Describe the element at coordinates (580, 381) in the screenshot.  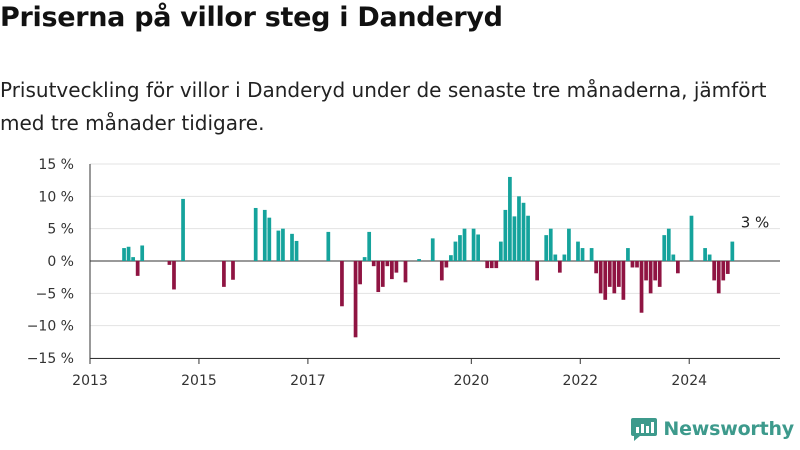
I see `x-tick-label: 2022` at that location.